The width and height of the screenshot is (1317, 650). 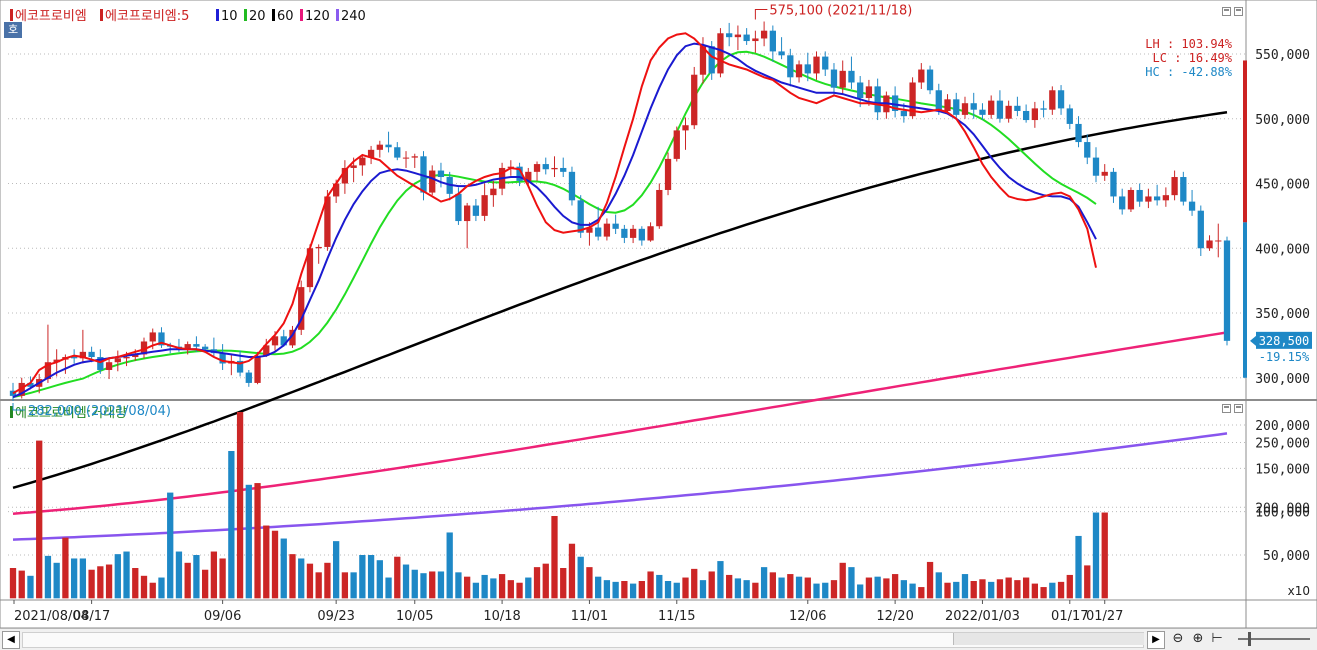 What do you see at coordinates (1156, 640) in the screenshot?
I see `scroll-right-arrow-icon: ▶` at bounding box center [1156, 640].